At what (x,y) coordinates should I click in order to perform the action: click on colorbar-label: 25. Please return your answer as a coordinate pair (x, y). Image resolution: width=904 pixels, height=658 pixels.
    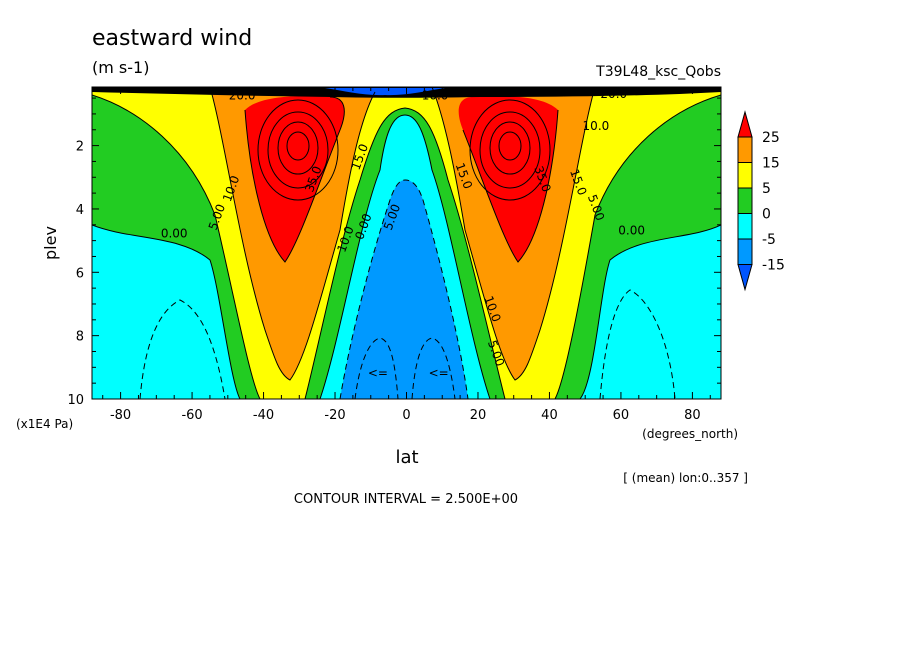
    Looking at the image, I should click on (771, 138).